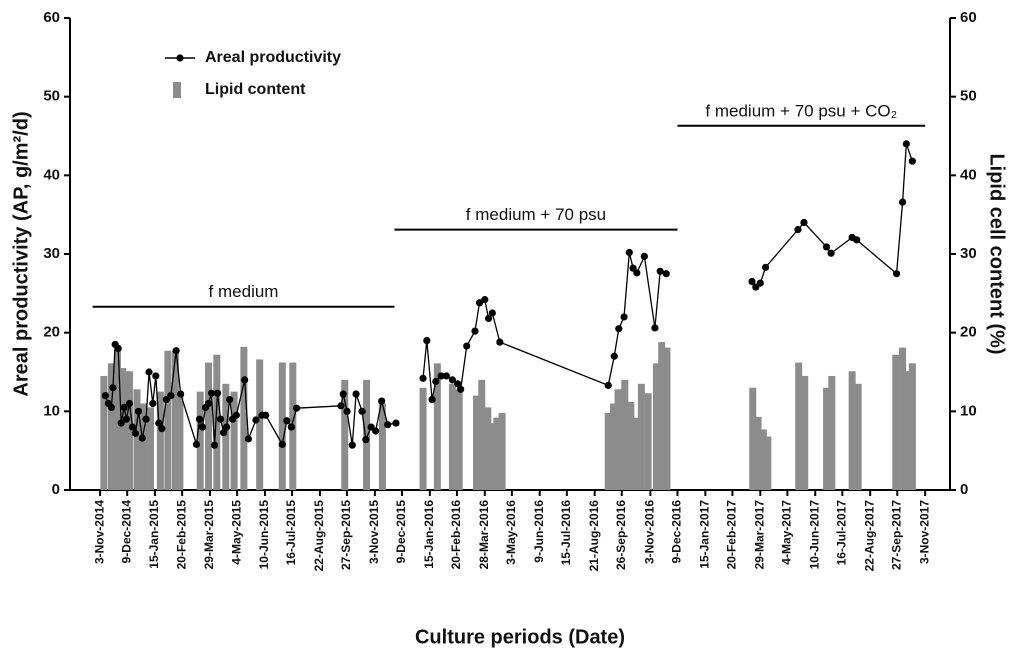 The width and height of the screenshot is (1014, 654). I want to click on y-tick-label: 10, so click(51, 410).